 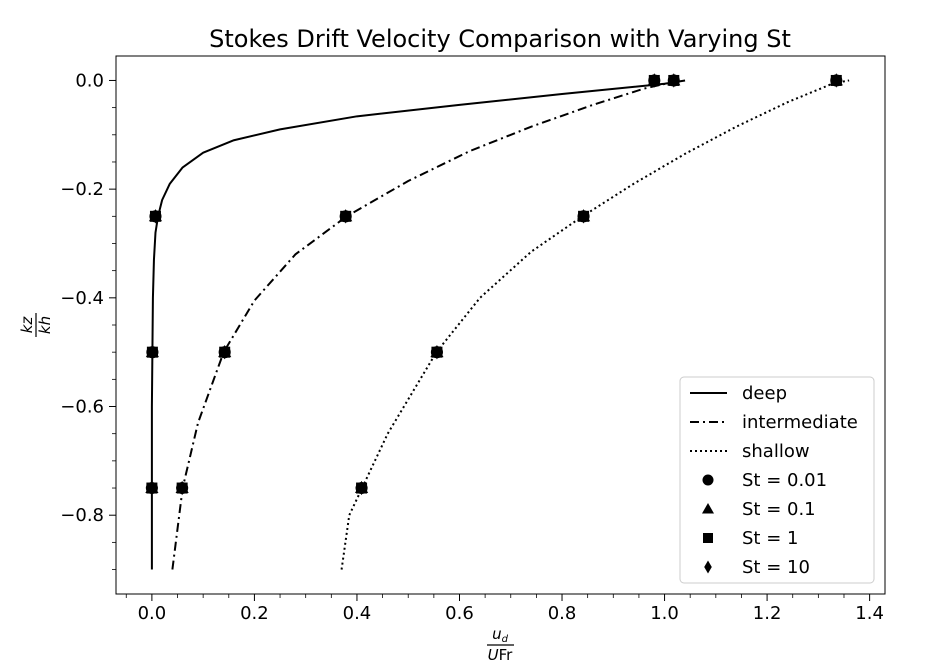 I want to click on y-axis-label-denominator: kh, so click(x=45, y=325).